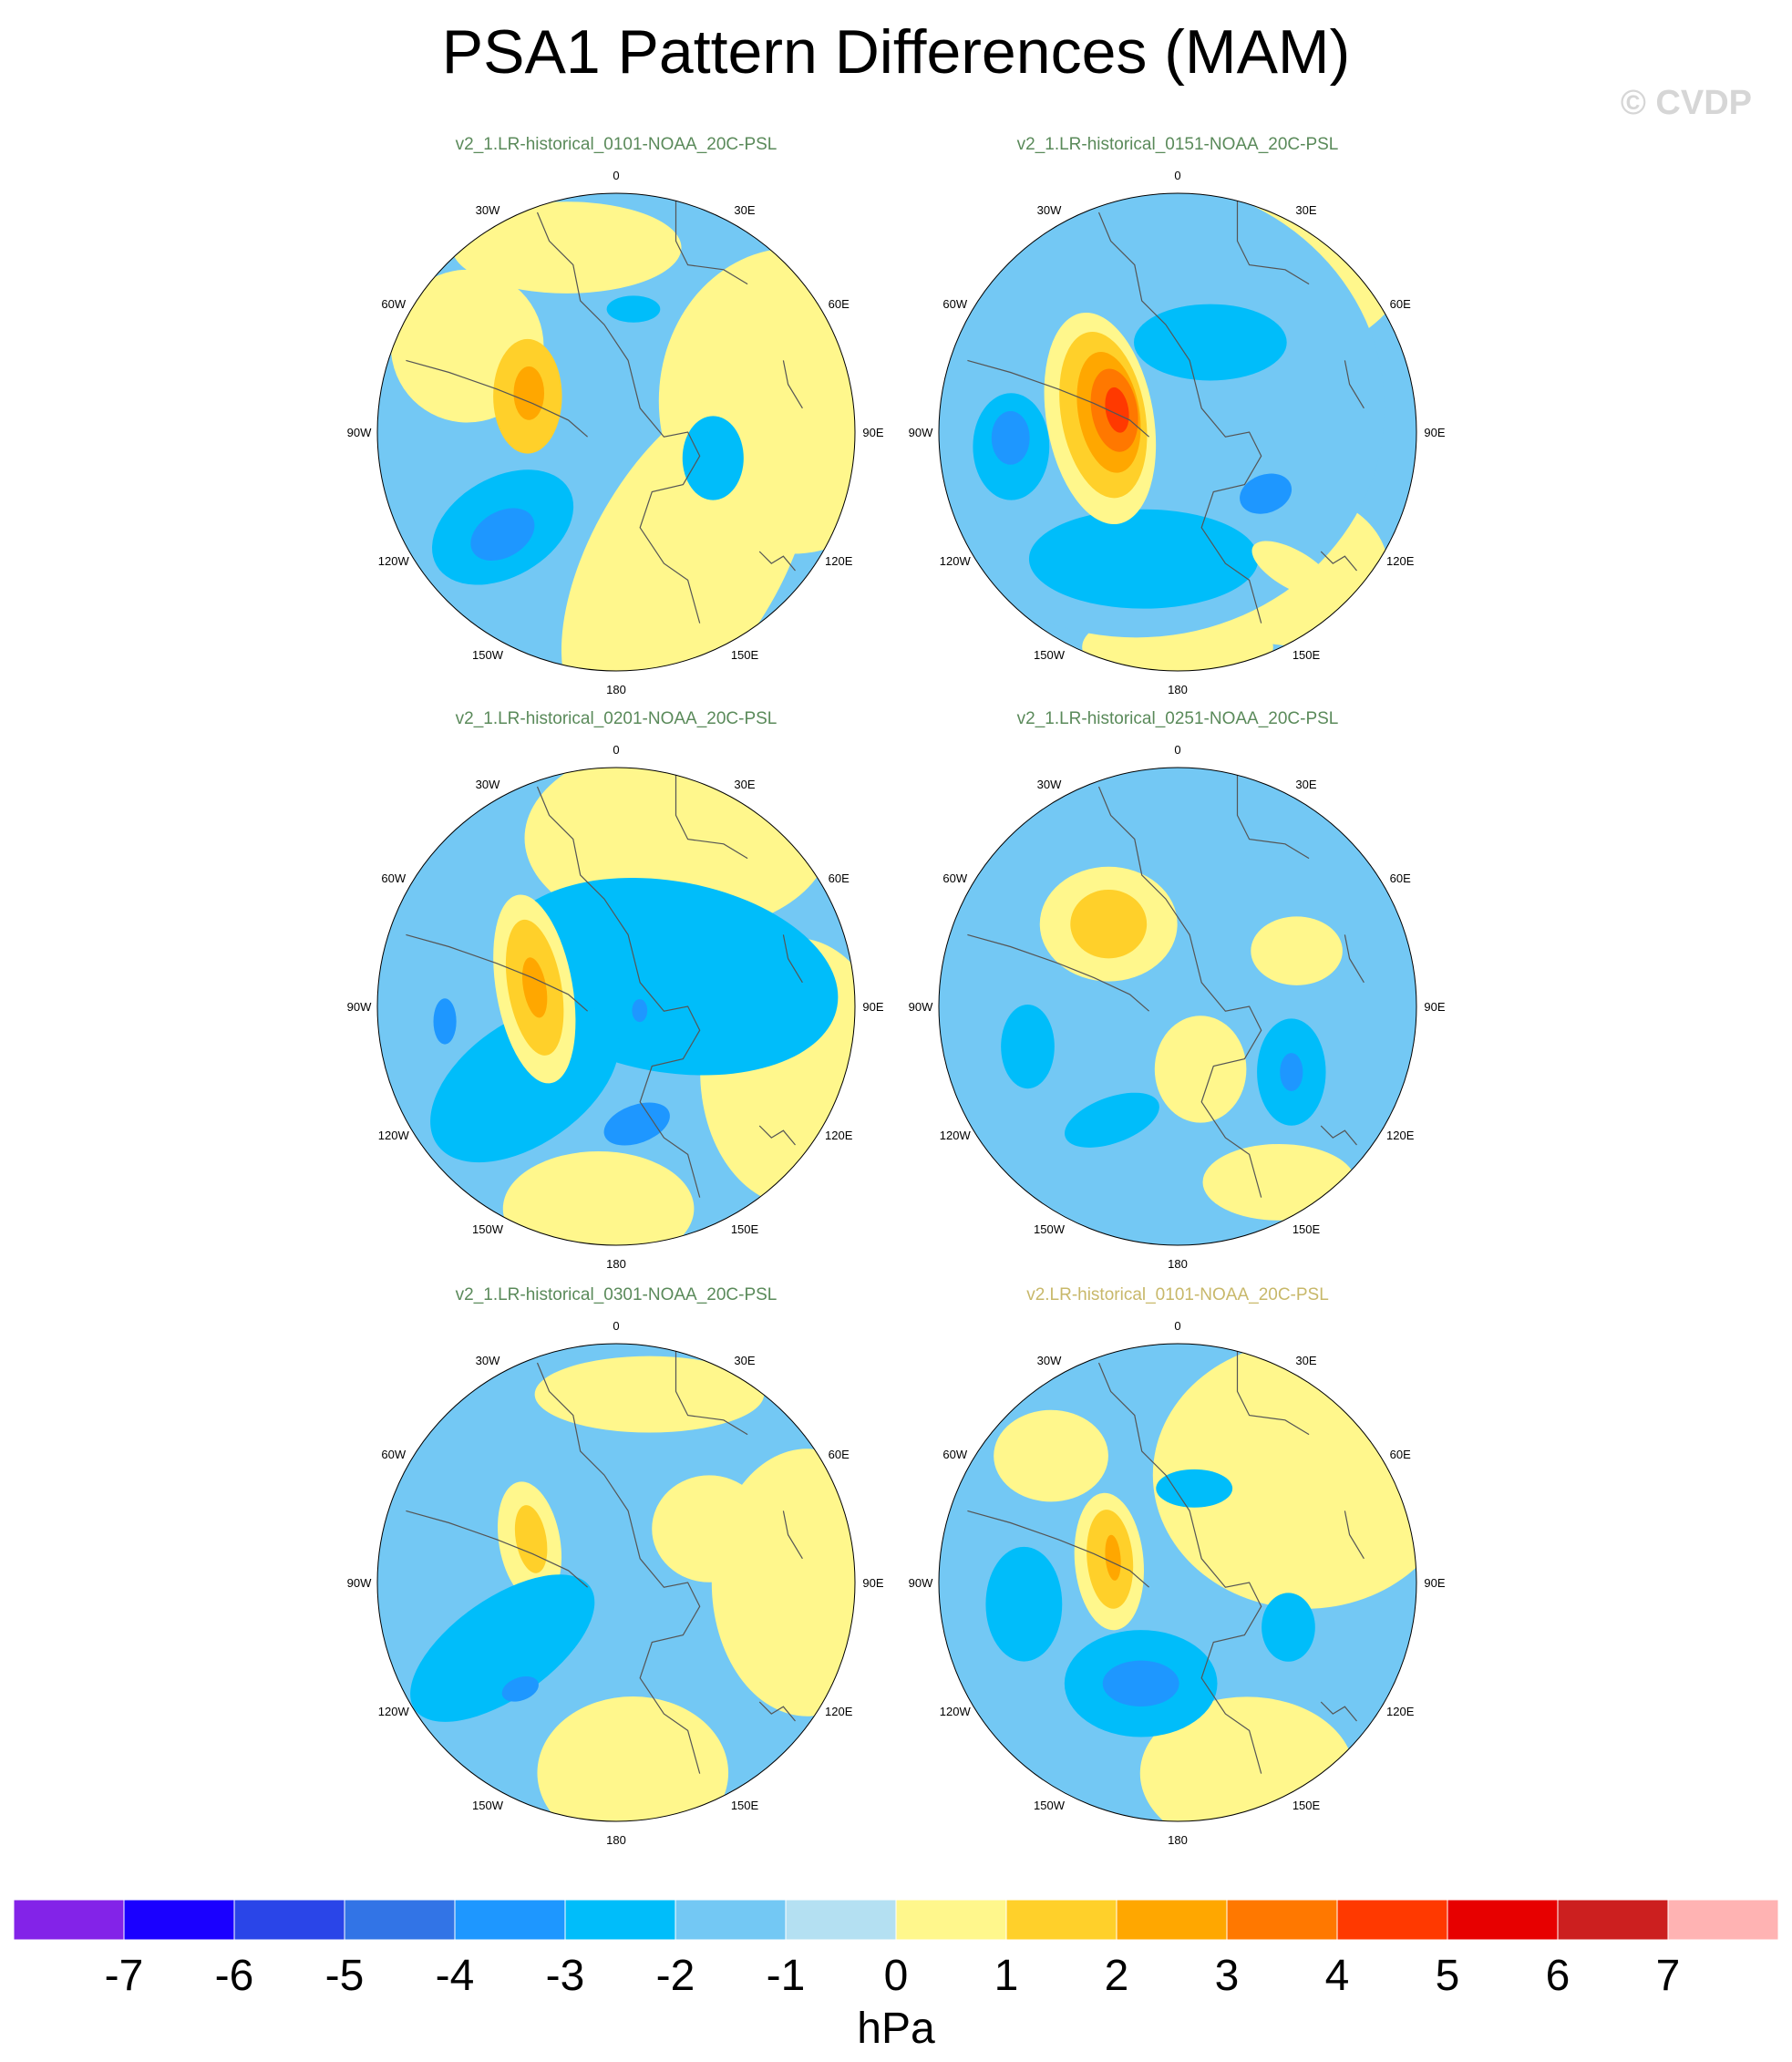 The width and height of the screenshot is (1792, 2062). What do you see at coordinates (455, 1976) in the screenshot?
I see `colorbar-tick-label: -4` at bounding box center [455, 1976].